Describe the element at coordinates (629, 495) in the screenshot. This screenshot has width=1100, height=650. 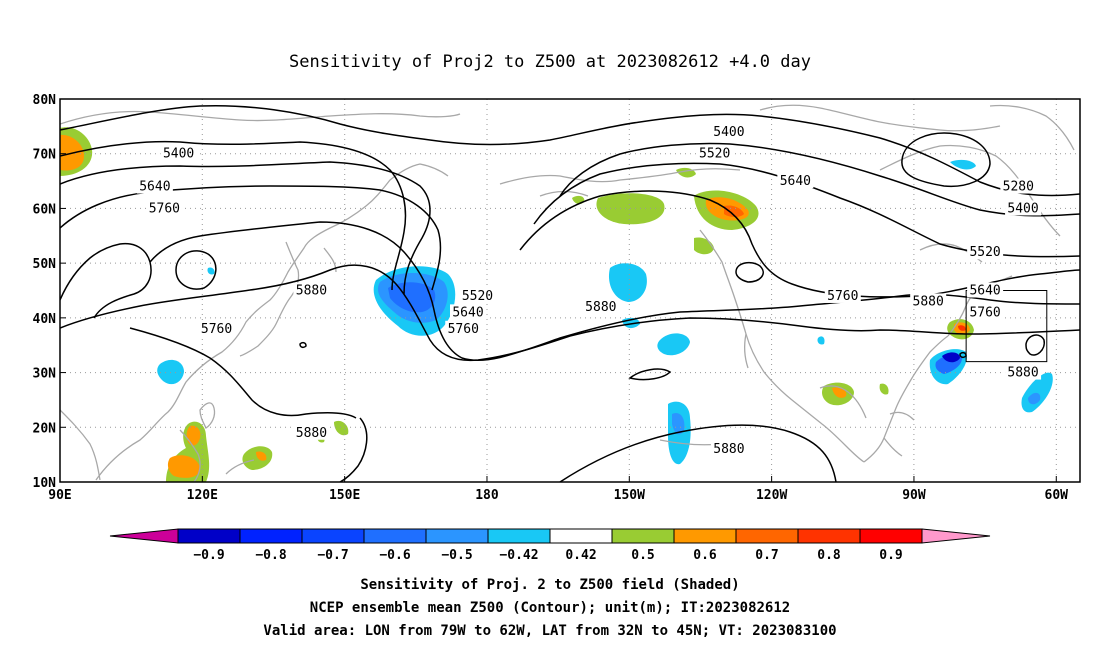
I see `lon-tick-label: 150W` at that location.